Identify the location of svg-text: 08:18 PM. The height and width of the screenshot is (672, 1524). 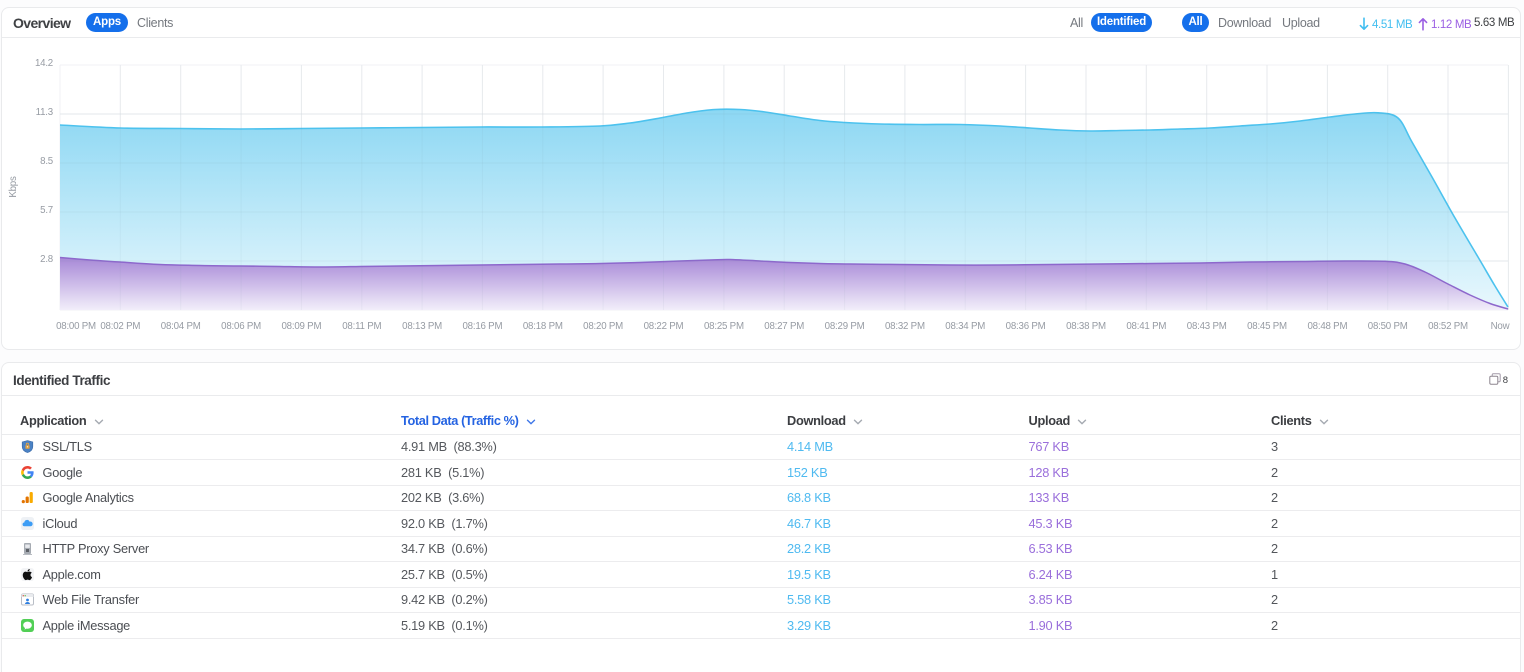
(543, 326).